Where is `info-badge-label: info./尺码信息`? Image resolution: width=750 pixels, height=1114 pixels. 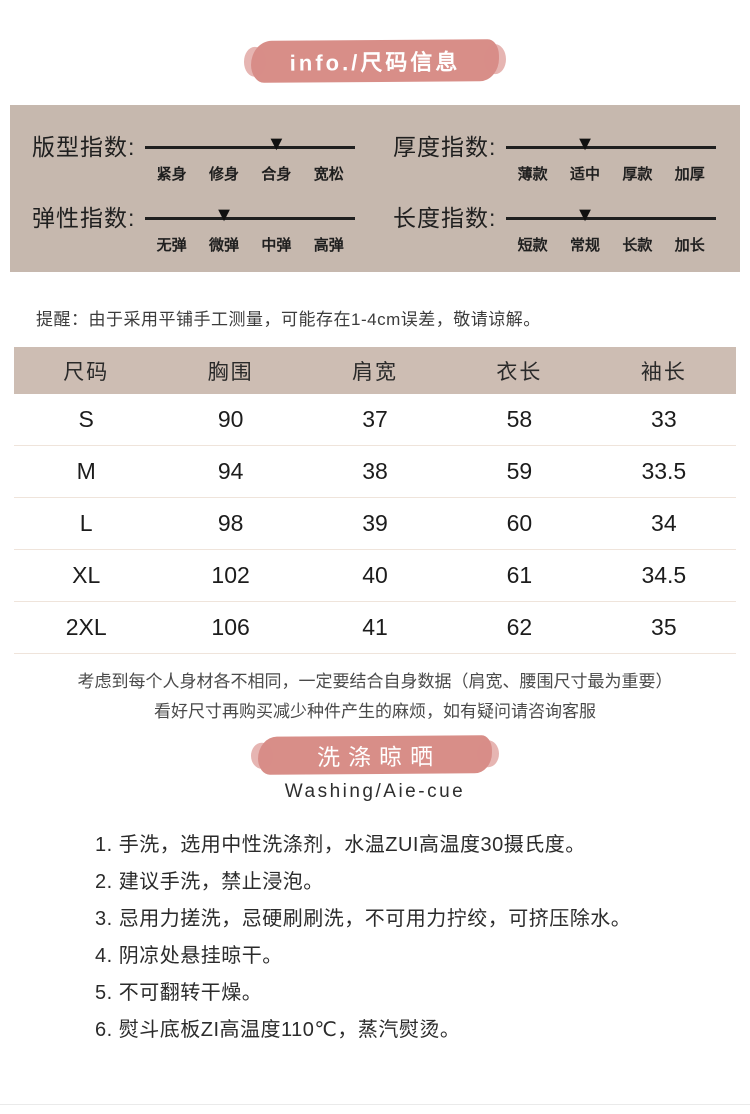
info-badge-label: info./尺码信息 is located at coordinates (375, 62).